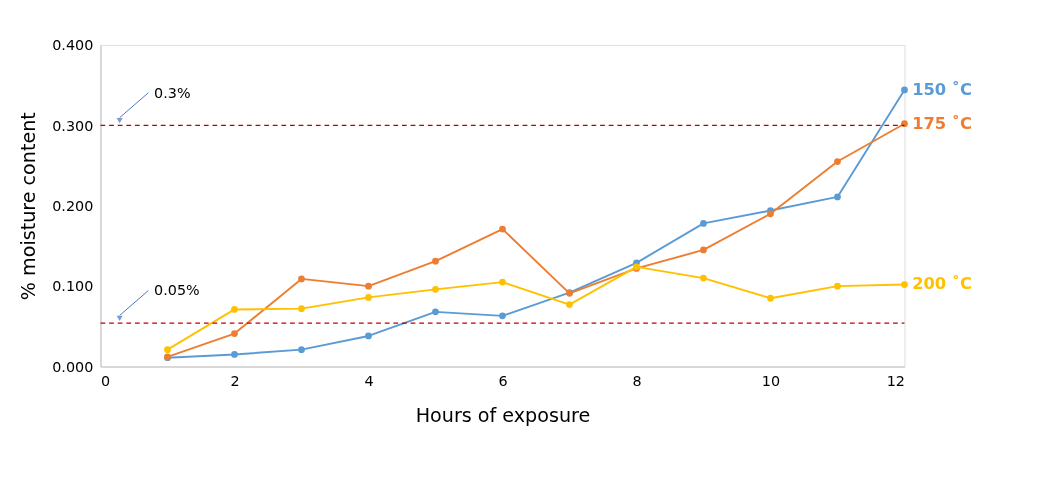 This screenshot has height=488, width=1049. What do you see at coordinates (235, 381) in the screenshot?
I see `x-tick-label: 2` at bounding box center [235, 381].